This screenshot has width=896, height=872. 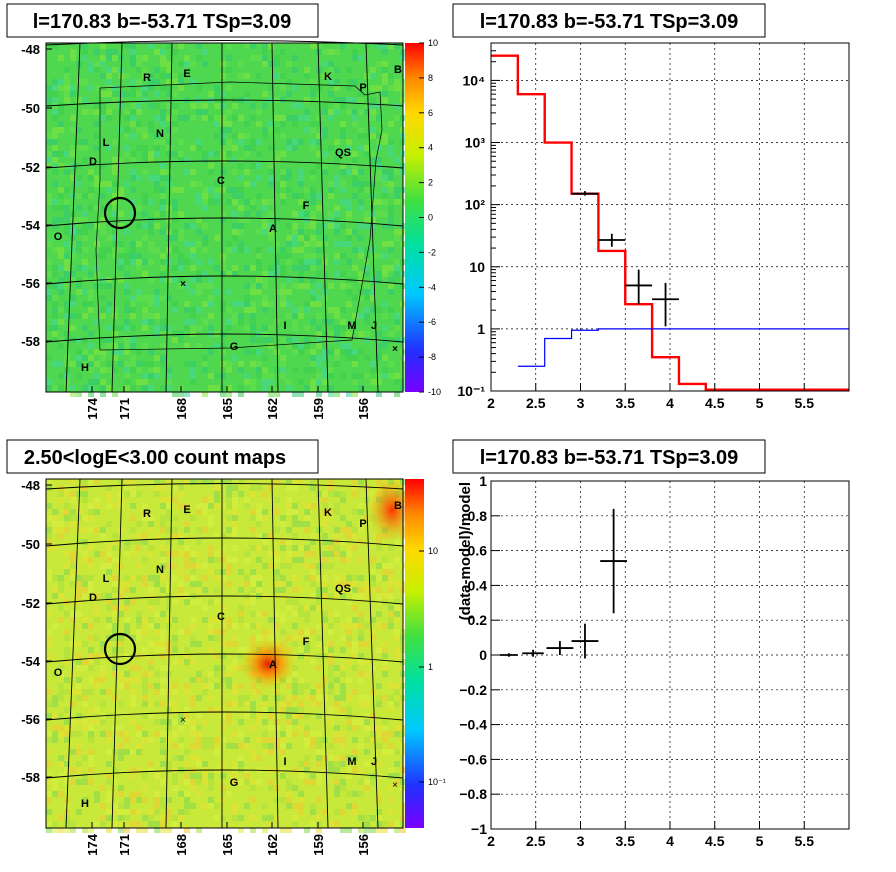 What do you see at coordinates (155, 458) in the screenshot?
I see `map-title: 2.50<logE<3.00 count maps` at bounding box center [155, 458].